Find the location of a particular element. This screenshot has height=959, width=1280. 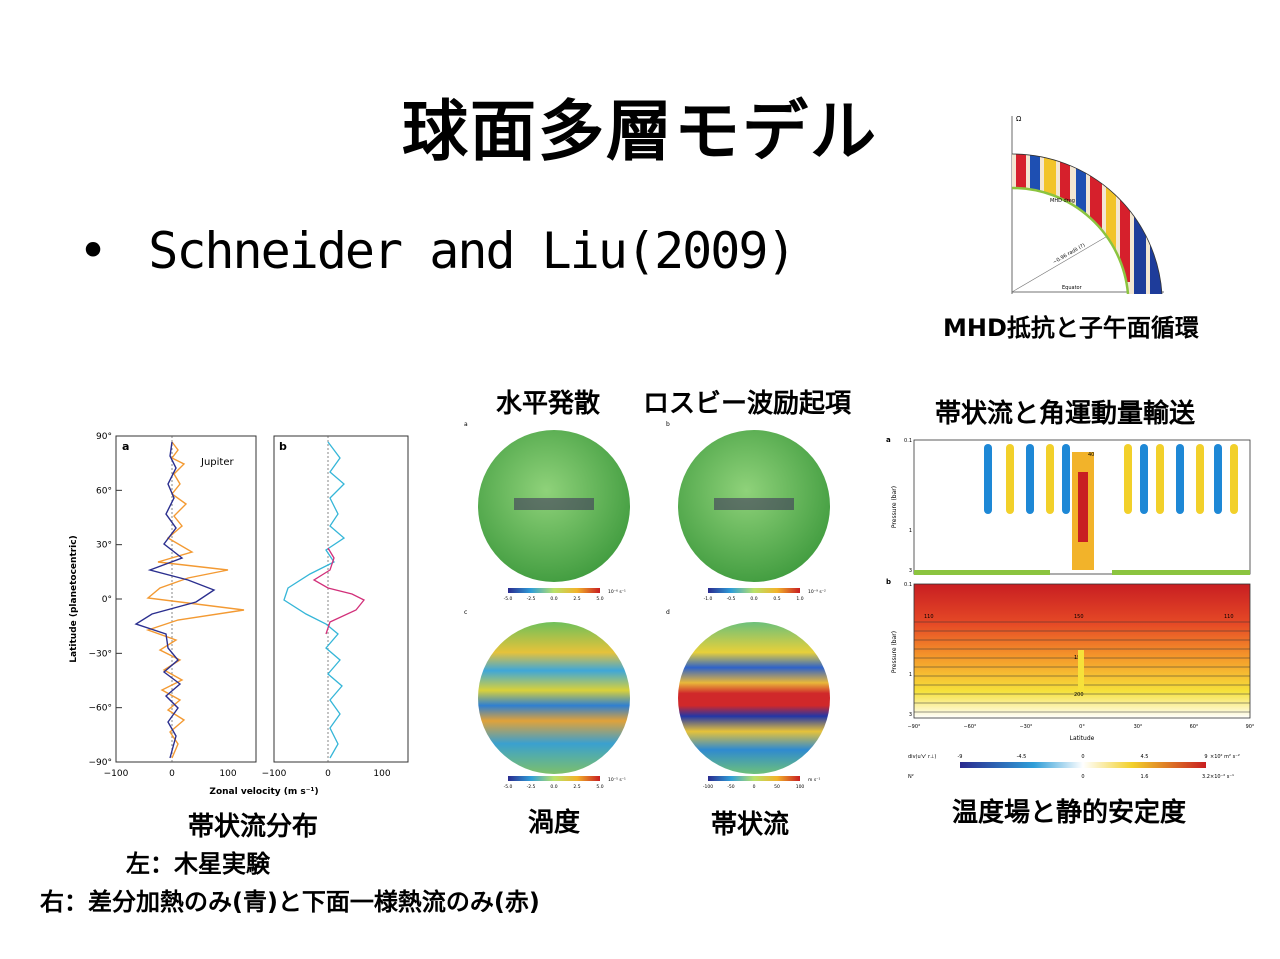

mhd-radius-label: ~0.96 radii (?) is located at coordinates (1069, 253).